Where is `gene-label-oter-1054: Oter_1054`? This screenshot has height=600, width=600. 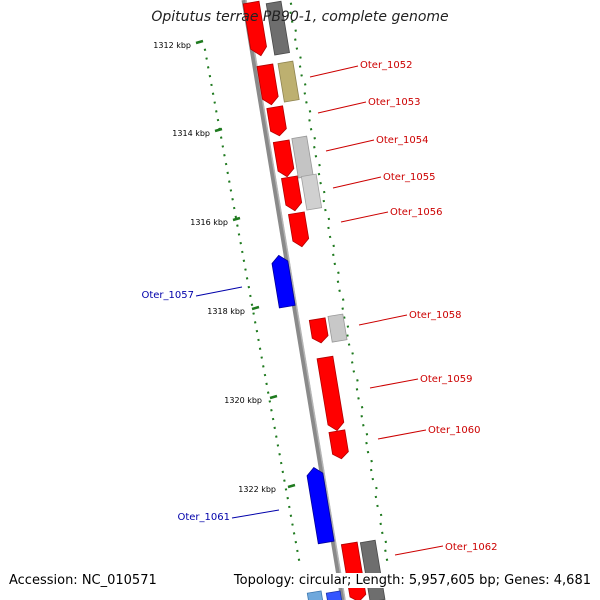 gene-label-oter-1054: Oter_1054 is located at coordinates (402, 140).